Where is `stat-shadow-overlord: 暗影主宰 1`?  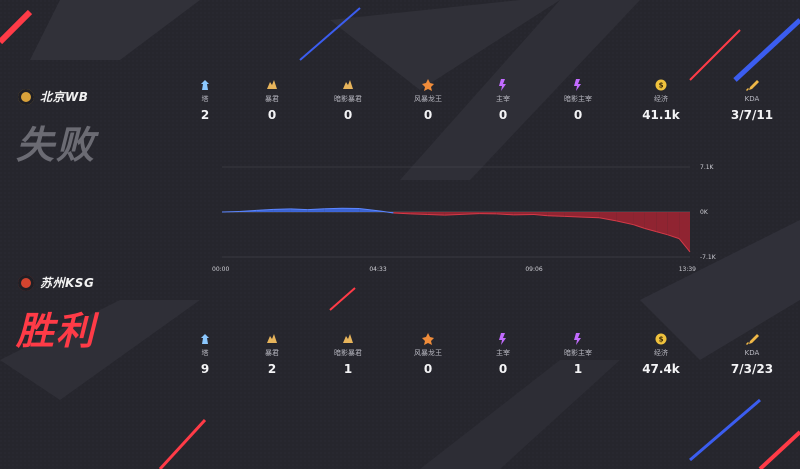 stat-shadow-overlord: 暗影主宰 1 is located at coordinates (578, 353).